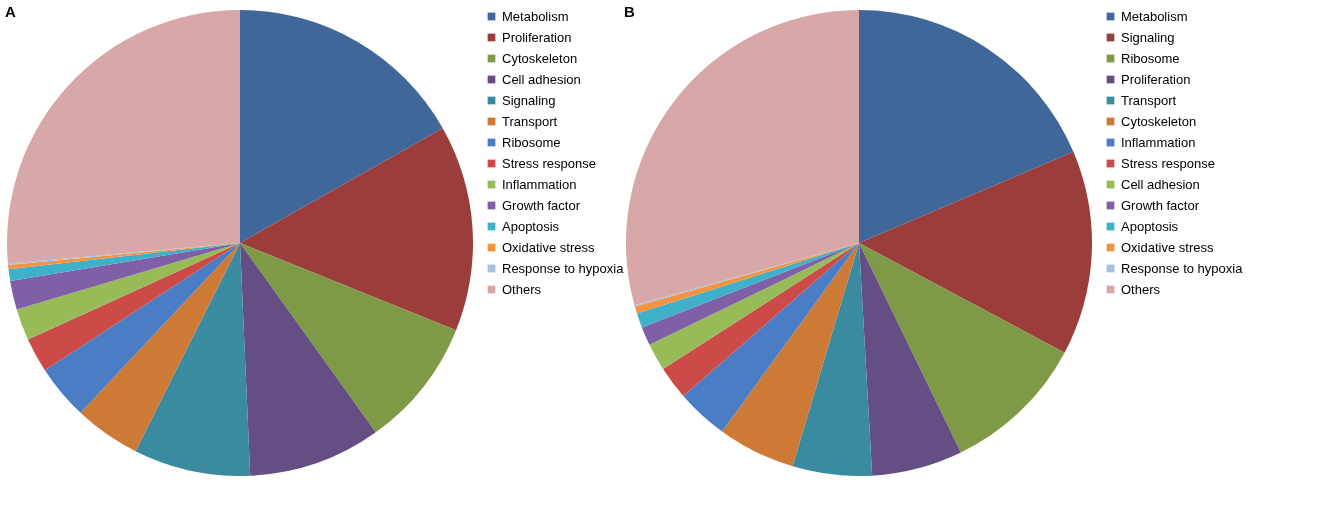 The height and width of the screenshot is (519, 1328). I want to click on chart-title: B, so click(629, 11).